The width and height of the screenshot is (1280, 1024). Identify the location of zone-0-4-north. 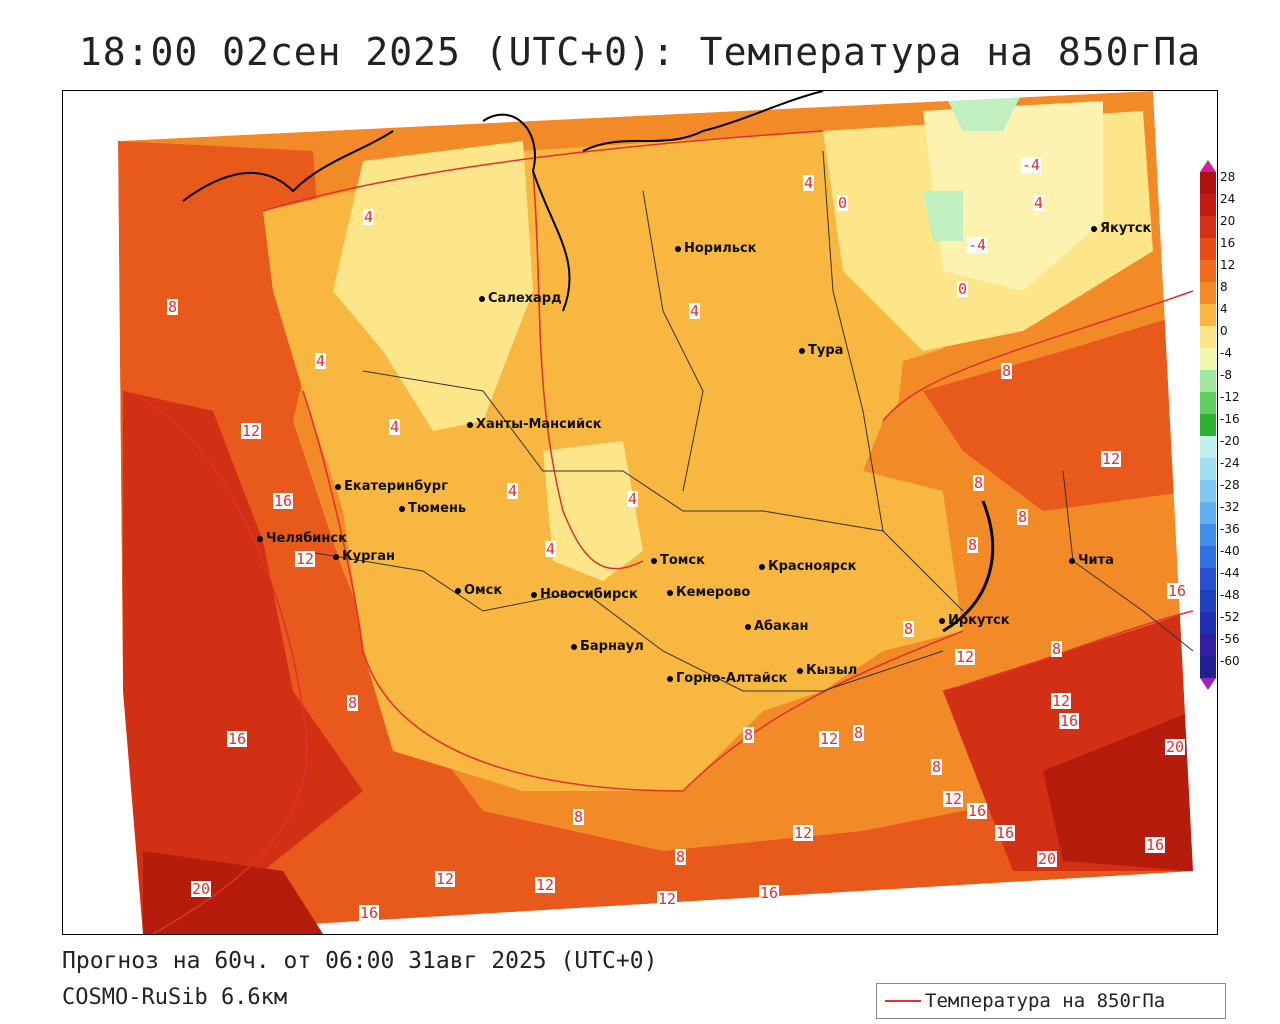
(433, 286).